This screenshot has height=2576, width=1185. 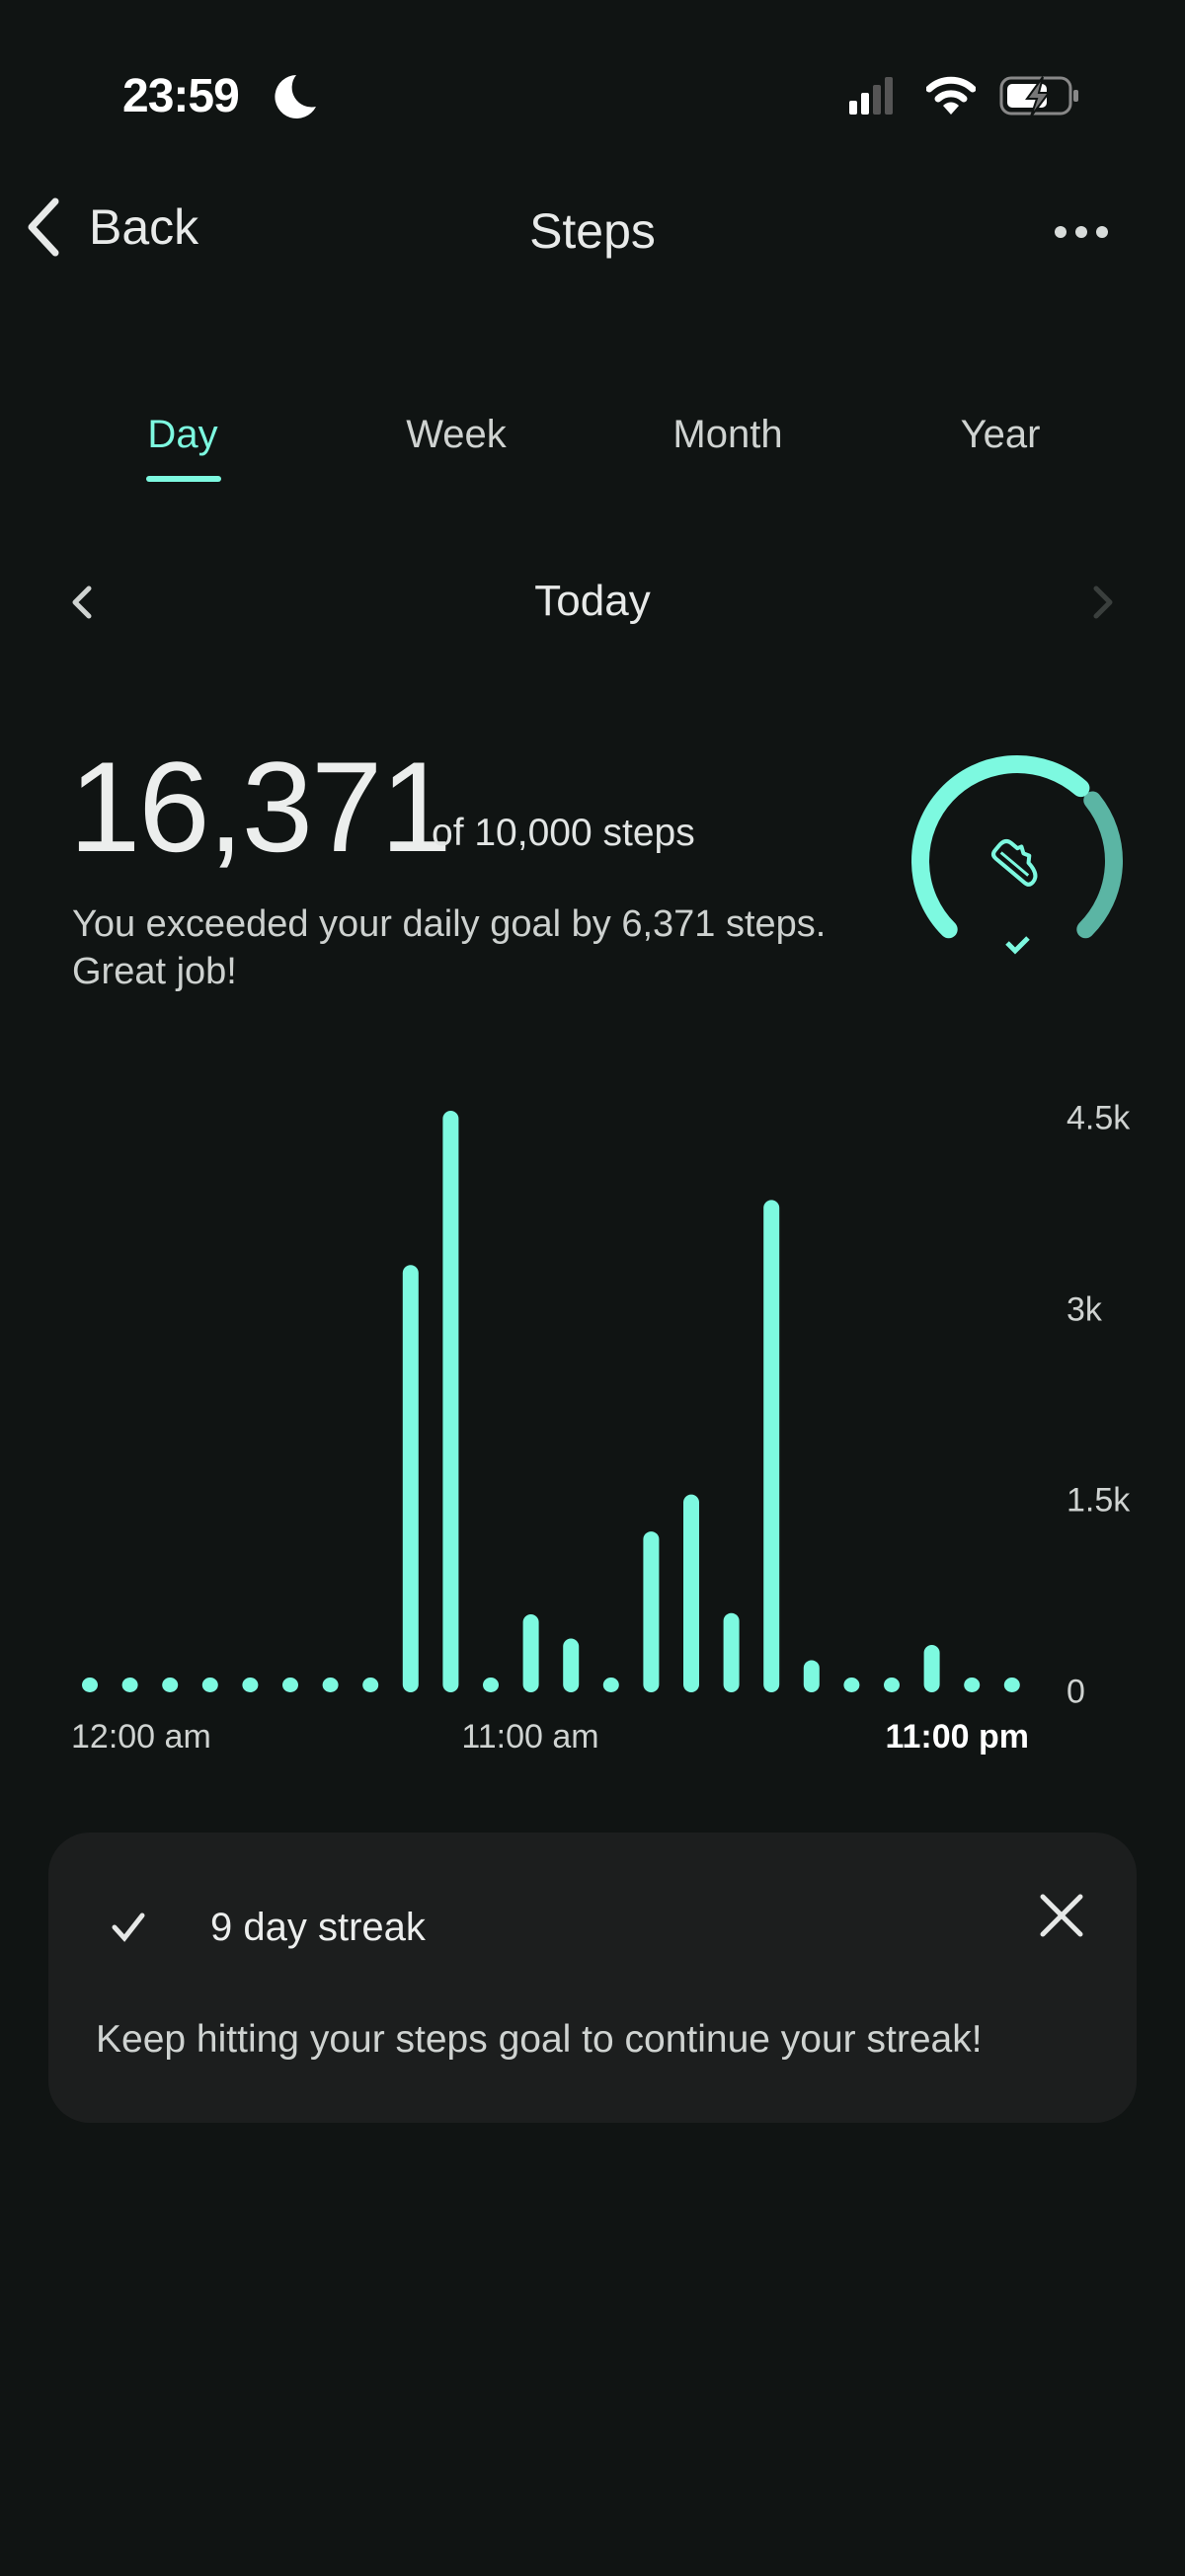 I want to click on progress-ring, so click(x=1017, y=855).